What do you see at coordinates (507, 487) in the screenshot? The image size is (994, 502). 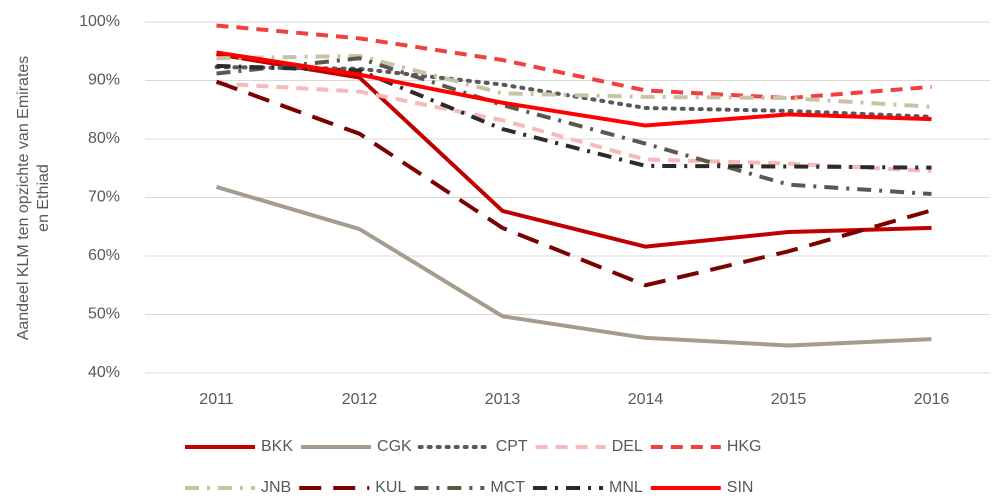 I see `legend-label: MCT` at bounding box center [507, 487].